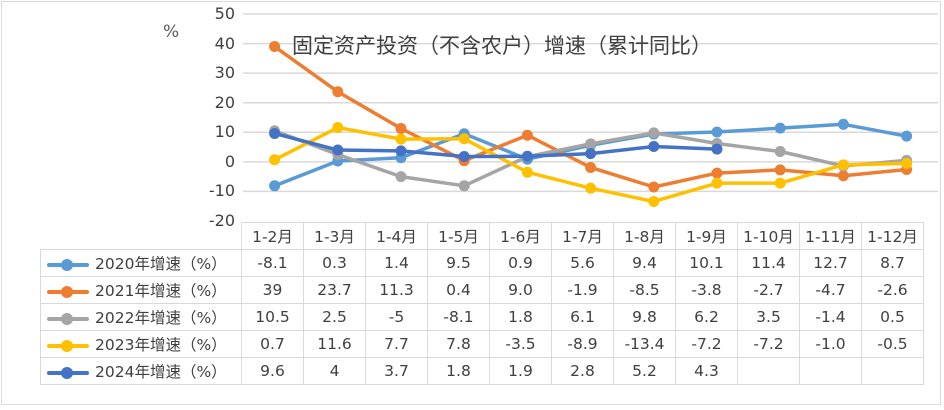 Image resolution: width=944 pixels, height=410 pixels. Describe the element at coordinates (892, 263) in the screenshot. I see `data-cell: 8.7` at that location.